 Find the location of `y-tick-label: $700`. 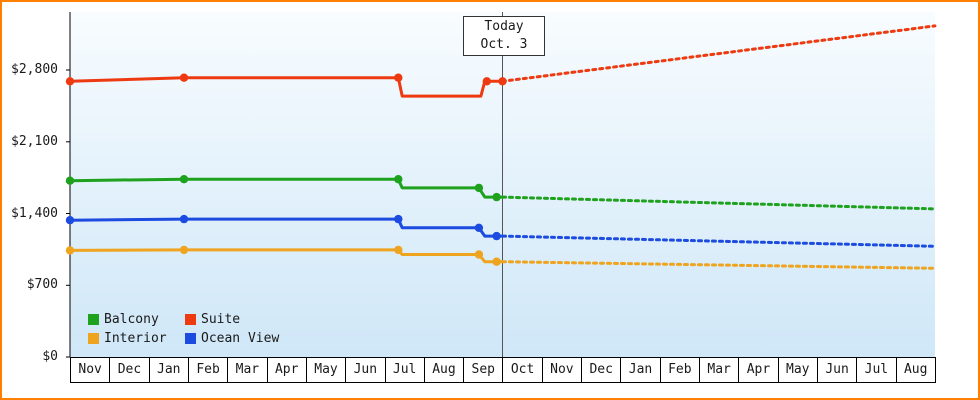

y-tick-label: $700 is located at coordinates (42, 285).